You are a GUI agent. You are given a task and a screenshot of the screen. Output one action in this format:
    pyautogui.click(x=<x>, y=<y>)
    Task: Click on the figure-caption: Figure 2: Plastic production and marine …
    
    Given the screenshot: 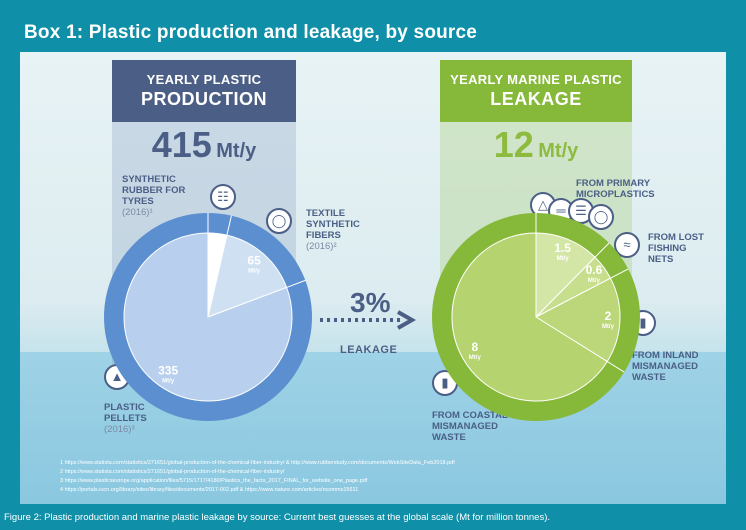 What is the action you would take?
    pyautogui.click(x=277, y=517)
    